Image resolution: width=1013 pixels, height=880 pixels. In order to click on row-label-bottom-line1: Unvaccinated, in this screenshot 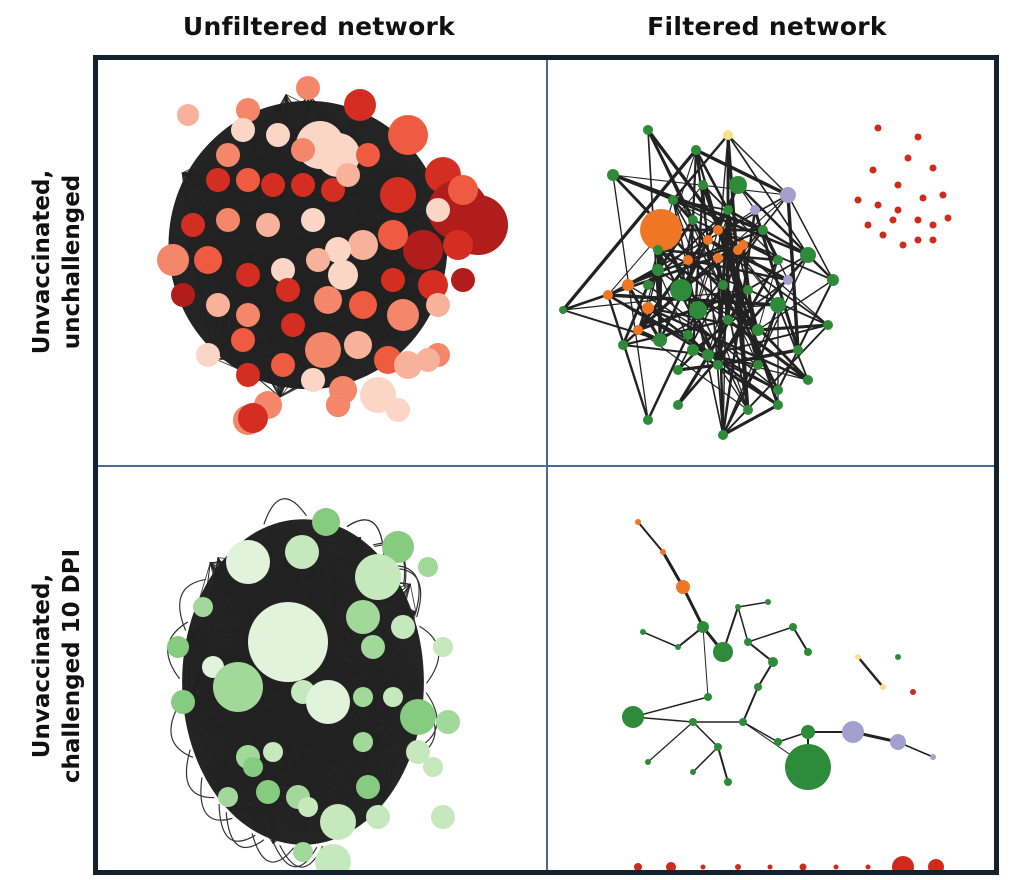, I will do `click(42, 666)`.